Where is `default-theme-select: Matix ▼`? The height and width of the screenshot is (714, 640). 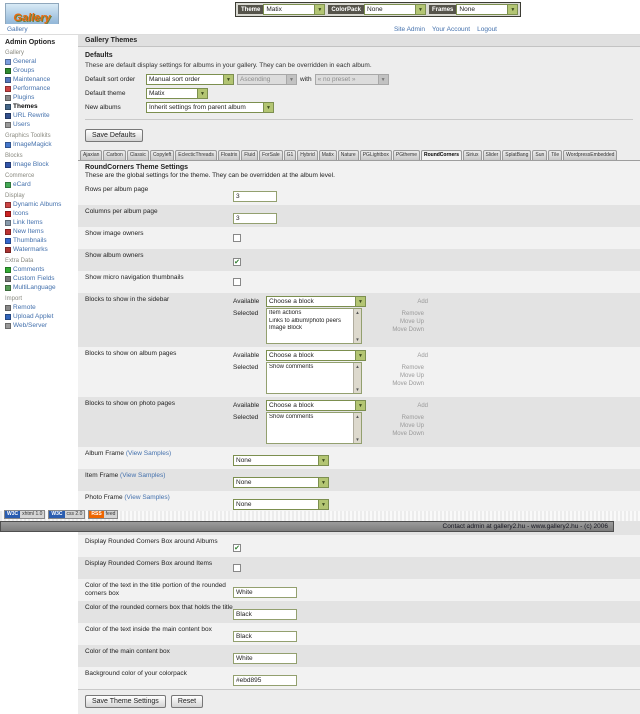 default-theme-select: Matix ▼ is located at coordinates (177, 93).